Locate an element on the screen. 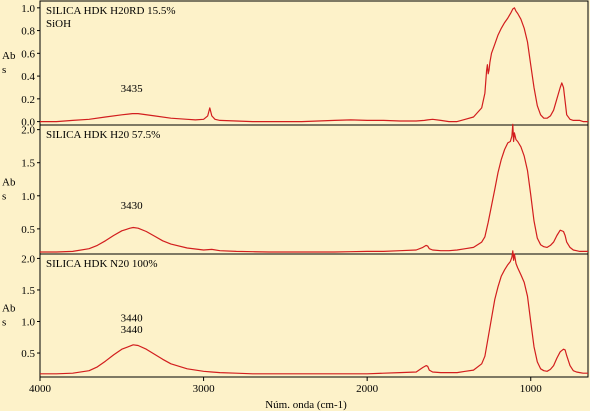  peak-annotation: 3430 is located at coordinates (132, 206).